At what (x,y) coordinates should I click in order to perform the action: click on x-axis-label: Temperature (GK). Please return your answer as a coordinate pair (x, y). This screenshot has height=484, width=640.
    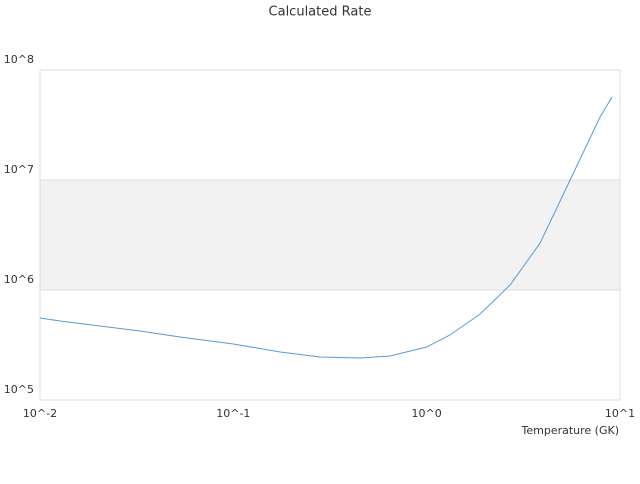
    Looking at the image, I should click on (570, 430).